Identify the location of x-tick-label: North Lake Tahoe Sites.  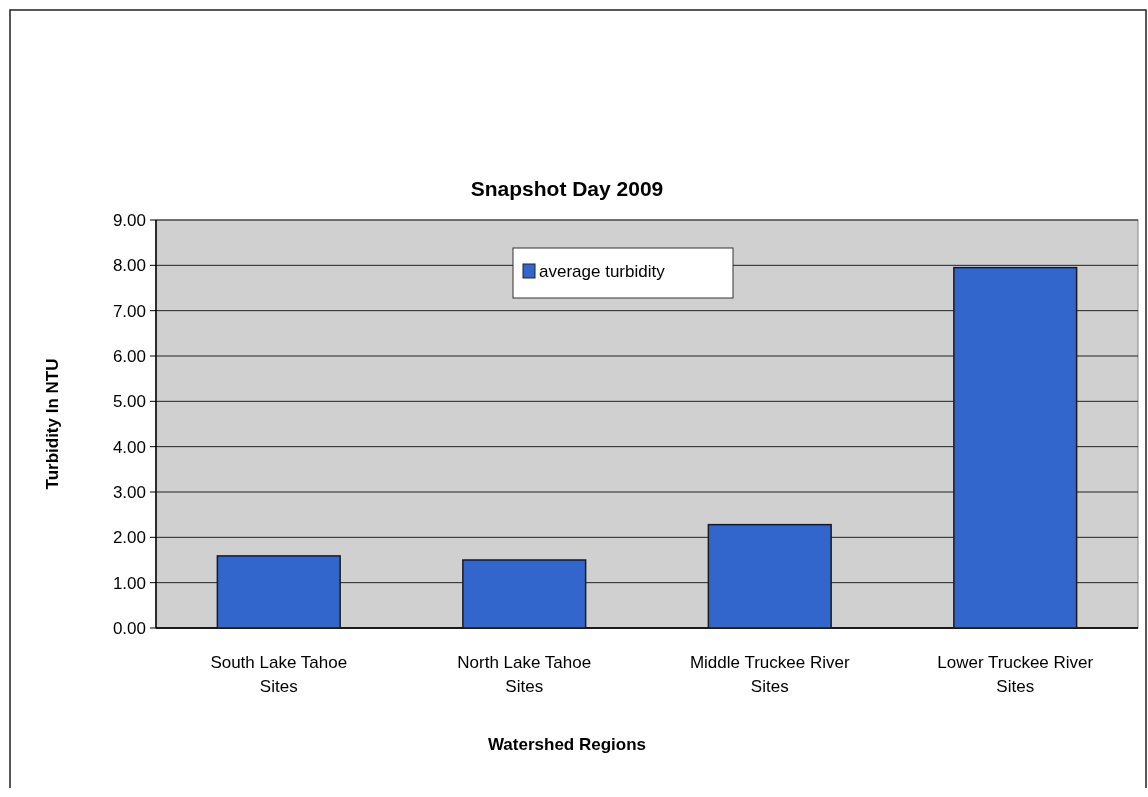
(524, 674).